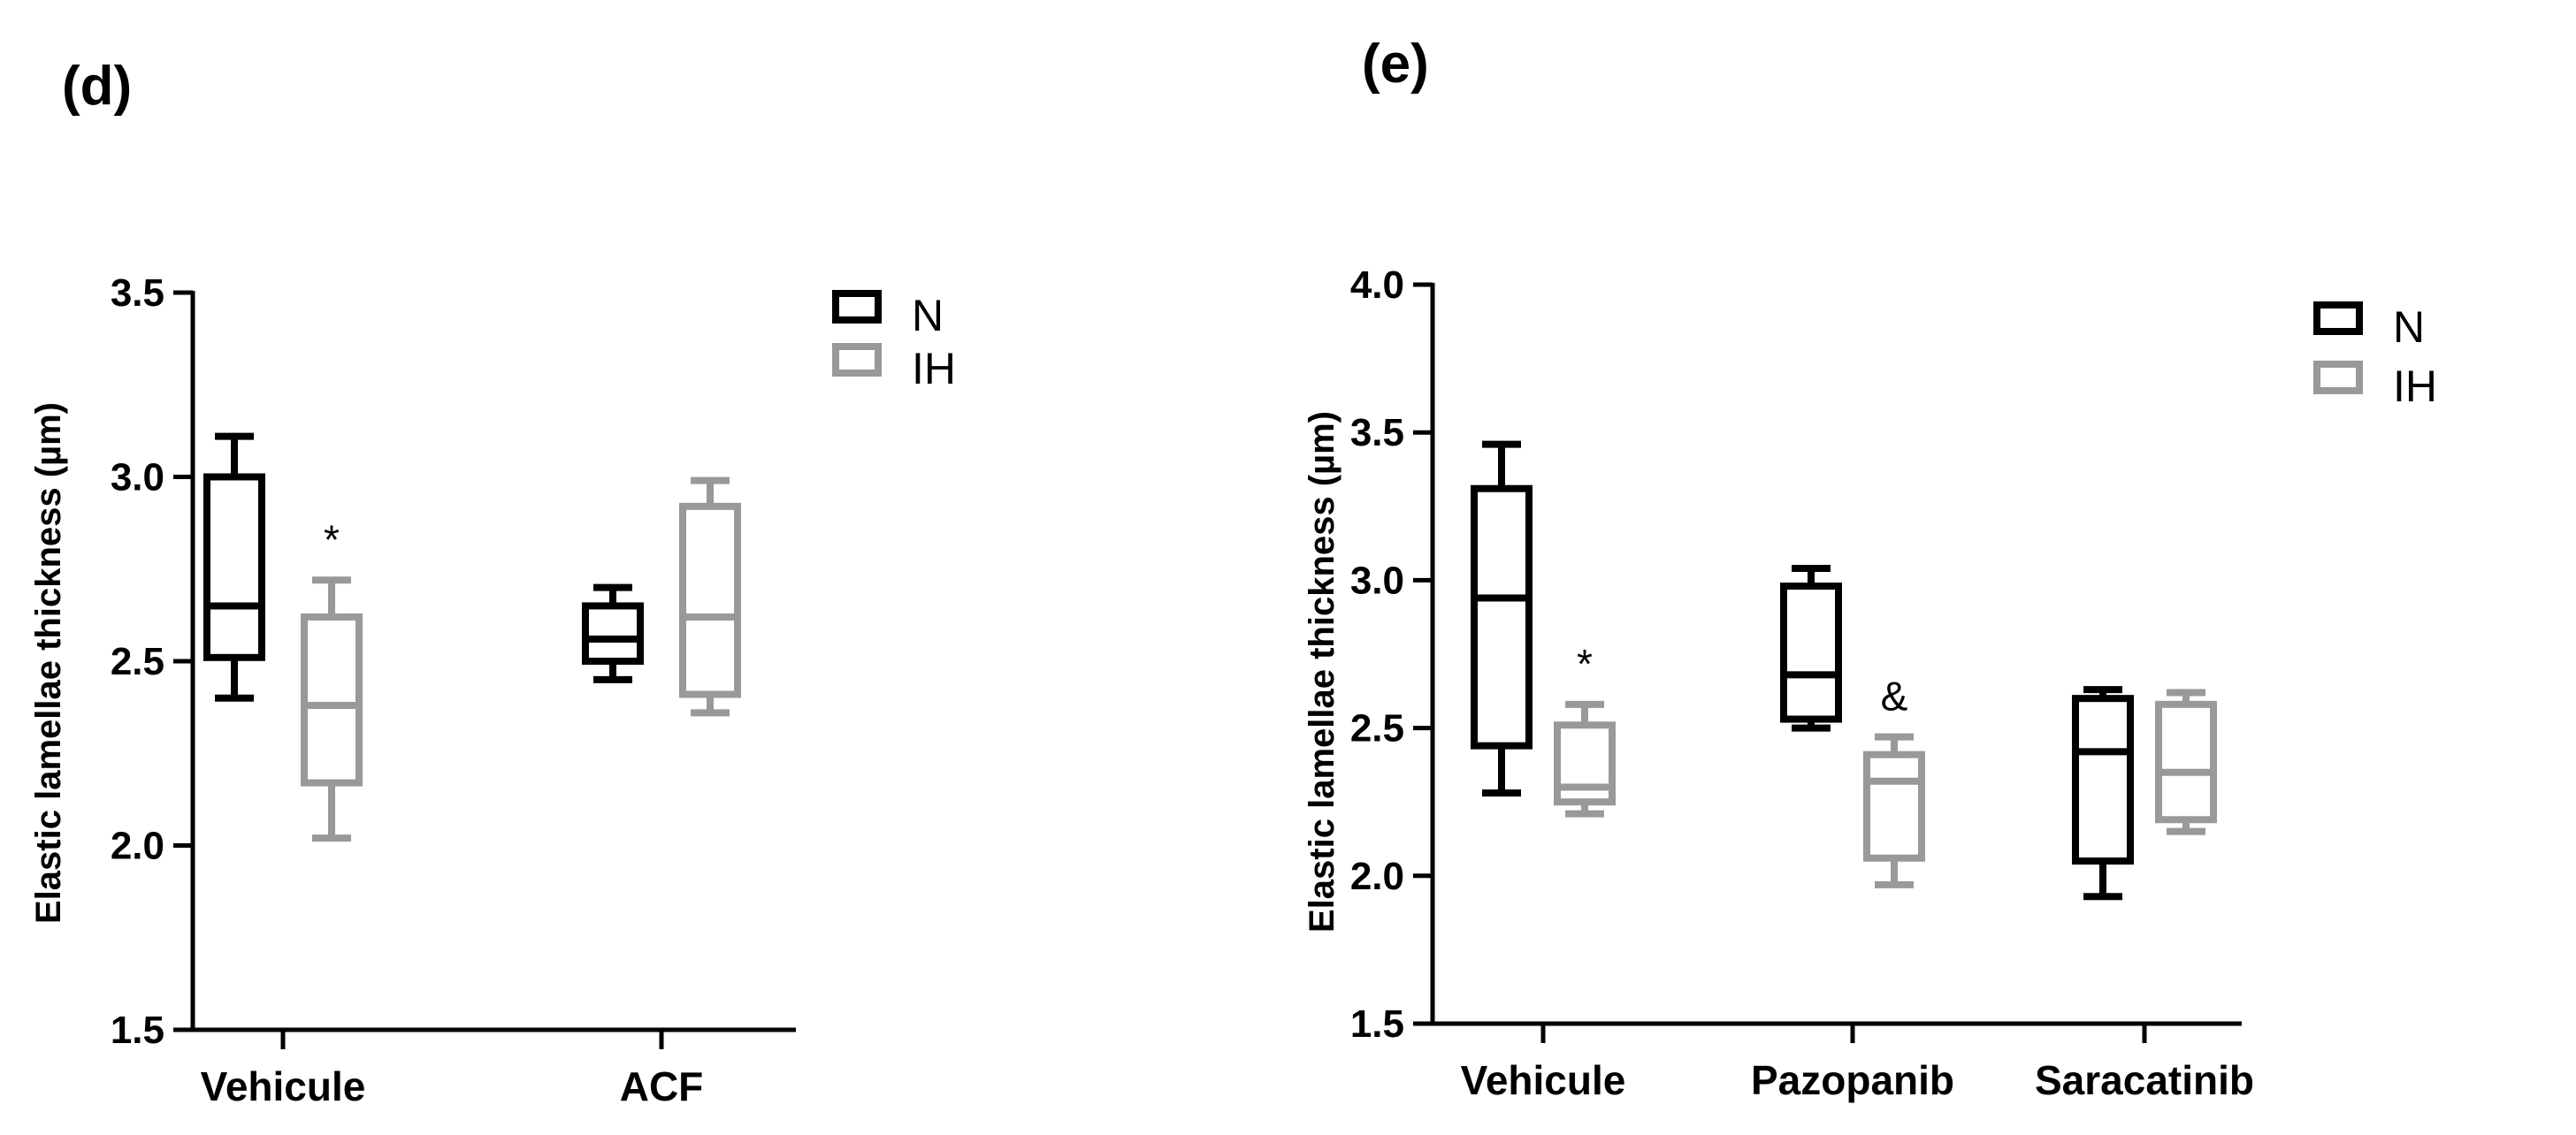 The image size is (2576, 1135). What do you see at coordinates (662, 1086) in the screenshot?
I see `x-tick-label: ACF` at bounding box center [662, 1086].